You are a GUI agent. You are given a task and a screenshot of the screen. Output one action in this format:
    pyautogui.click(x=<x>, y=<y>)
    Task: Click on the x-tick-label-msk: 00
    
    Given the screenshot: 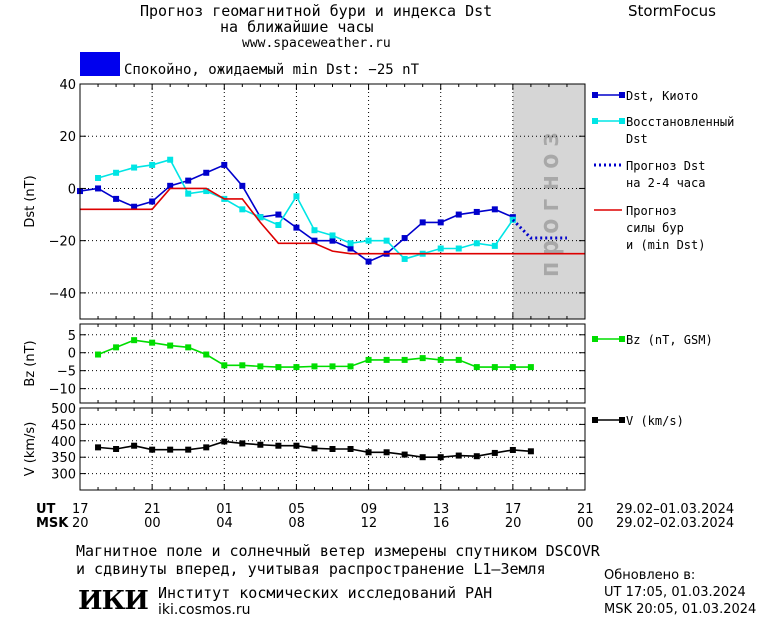 What is the action you would take?
    pyautogui.click(x=152, y=523)
    